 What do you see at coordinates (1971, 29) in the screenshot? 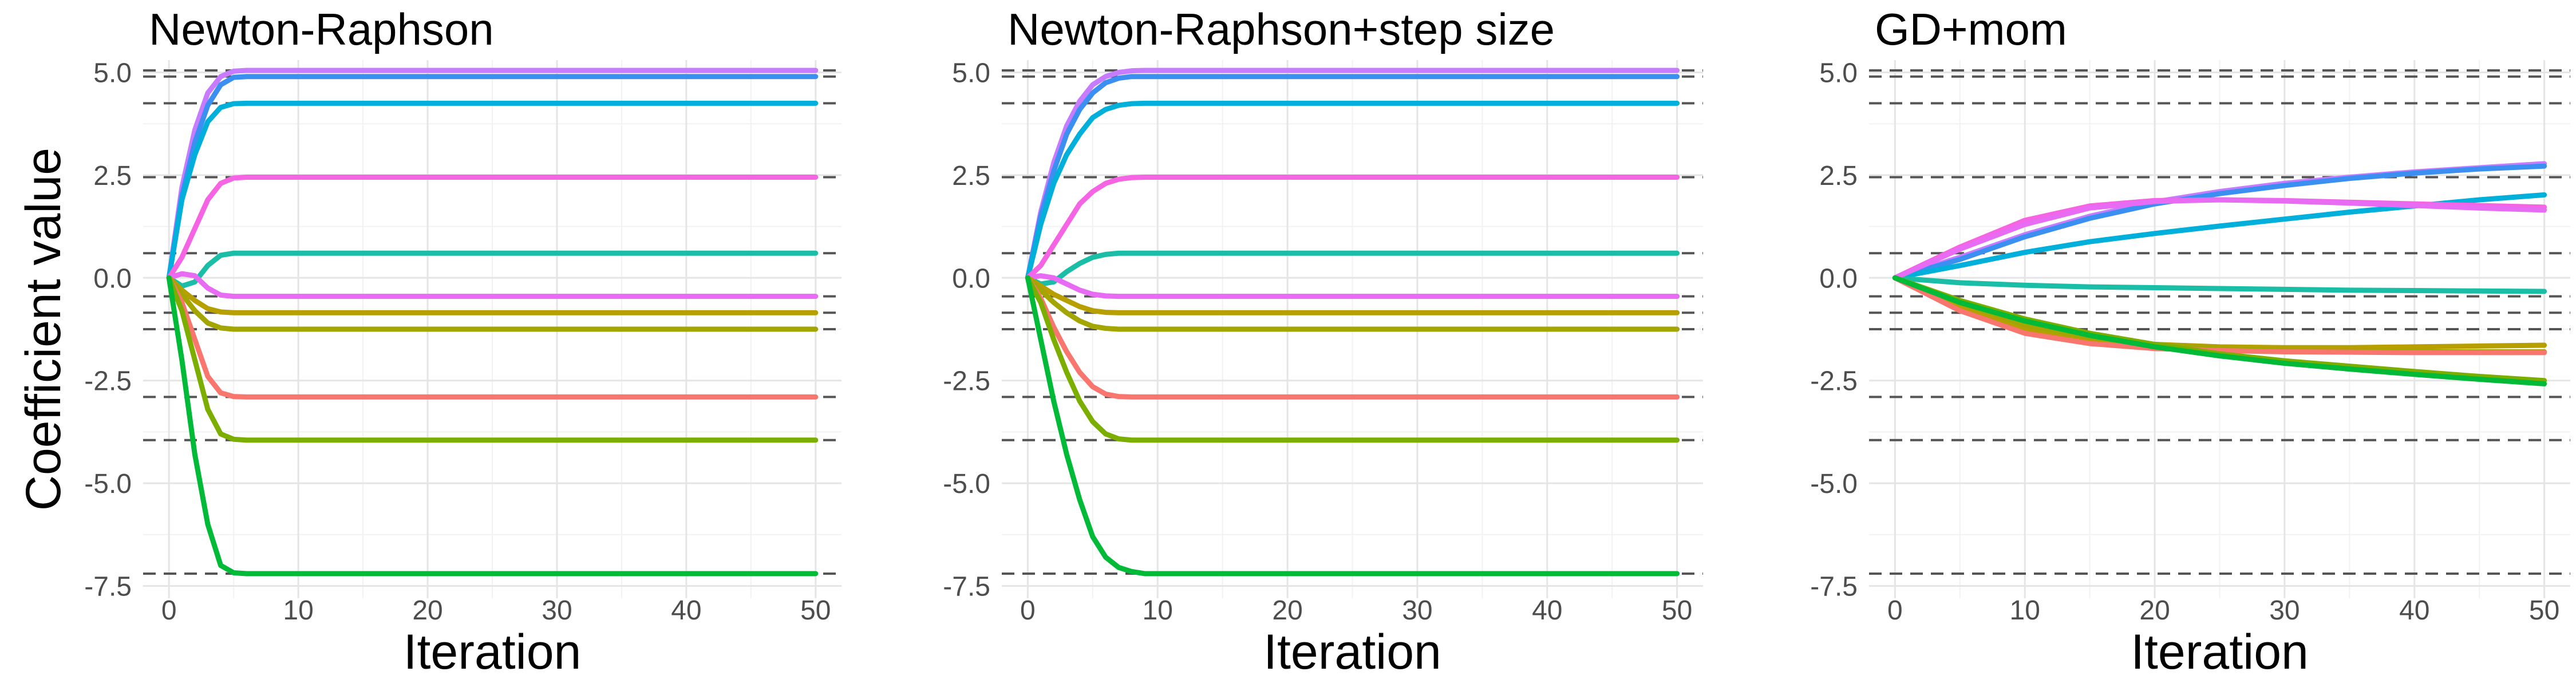
I see `panel-title: GD+mom` at bounding box center [1971, 29].